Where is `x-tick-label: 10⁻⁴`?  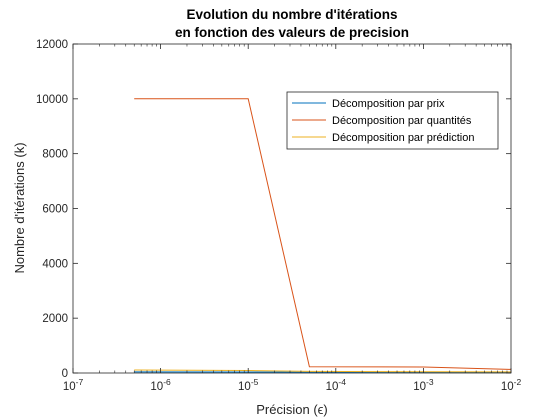
x-tick-label: 10⁻⁴ is located at coordinates (336, 385).